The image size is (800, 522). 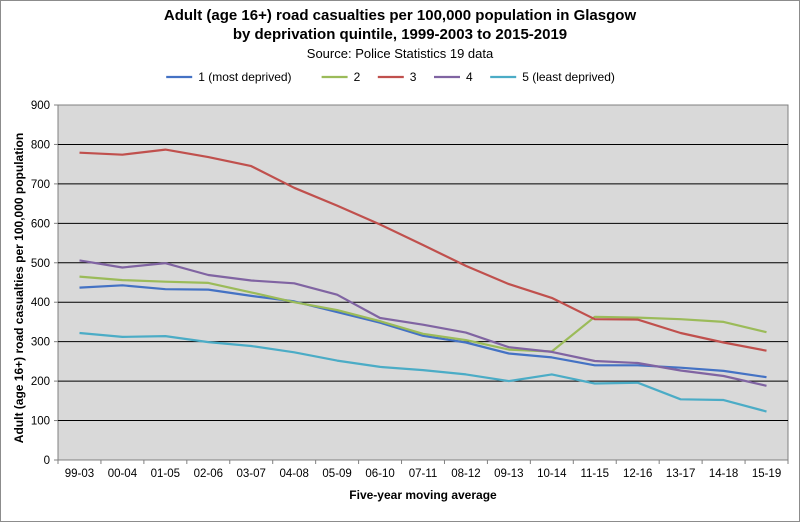 What do you see at coordinates (594, 474) in the screenshot?
I see `x-tick-label: 11-15` at bounding box center [594, 474].